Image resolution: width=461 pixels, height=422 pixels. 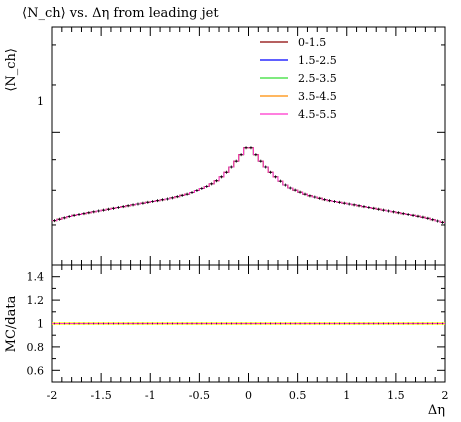 What do you see at coordinates (317, 78) in the screenshot?
I see `legend-label-2.5-3.5: 2.5-3.5` at bounding box center [317, 78].